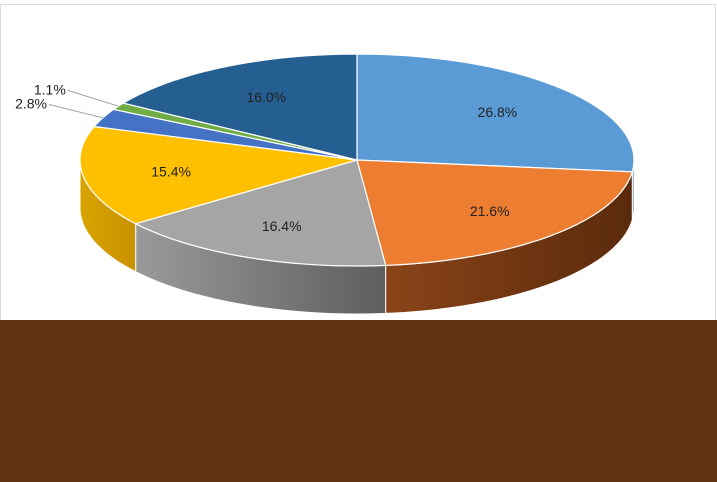 The height and width of the screenshot is (482, 717). Describe the element at coordinates (171, 172) in the screenshot. I see `data-label-3: 15.4%` at that location.